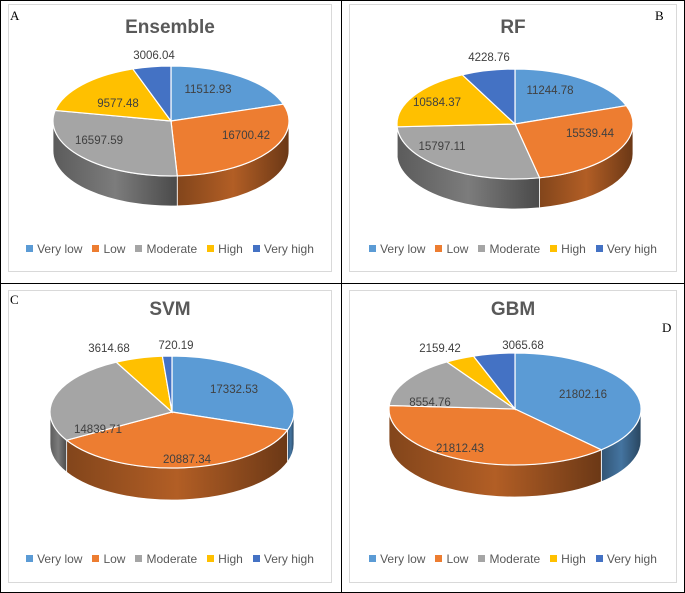 The width and height of the screenshot is (685, 593). What do you see at coordinates (523, 346) in the screenshot?
I see `data-label-very-high: 3065.68` at bounding box center [523, 346].